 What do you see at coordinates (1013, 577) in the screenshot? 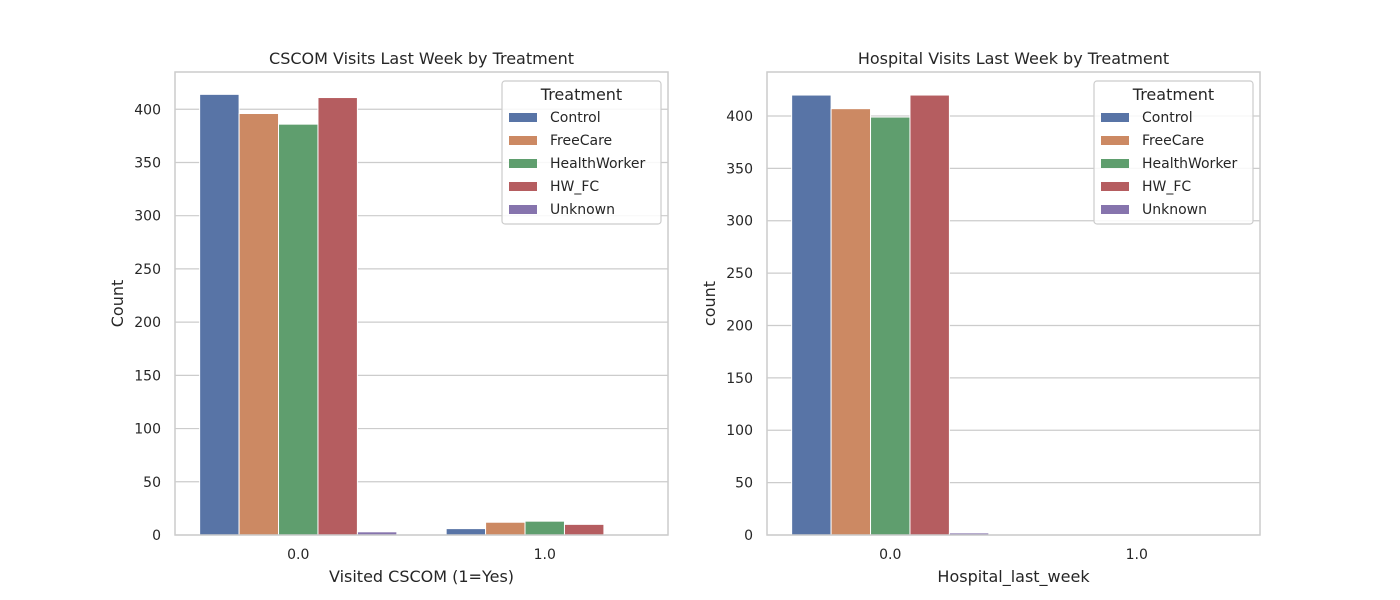
I see `x-axis-label: Hospital_last_week` at bounding box center [1013, 577].